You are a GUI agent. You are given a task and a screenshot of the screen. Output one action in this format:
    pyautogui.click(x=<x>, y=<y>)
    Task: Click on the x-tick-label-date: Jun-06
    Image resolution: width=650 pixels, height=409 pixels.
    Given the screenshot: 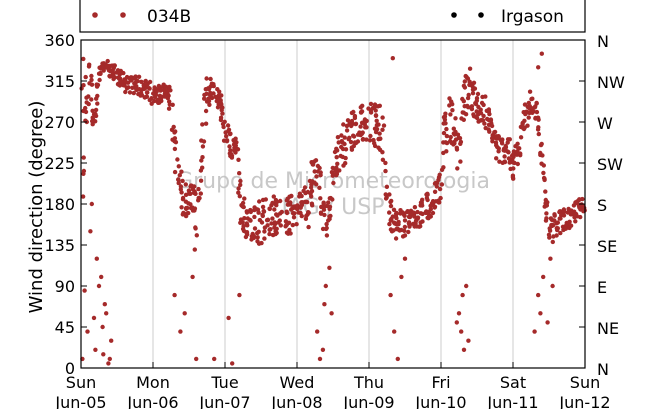 What is the action you would take?
    pyautogui.click(x=152, y=401)
    